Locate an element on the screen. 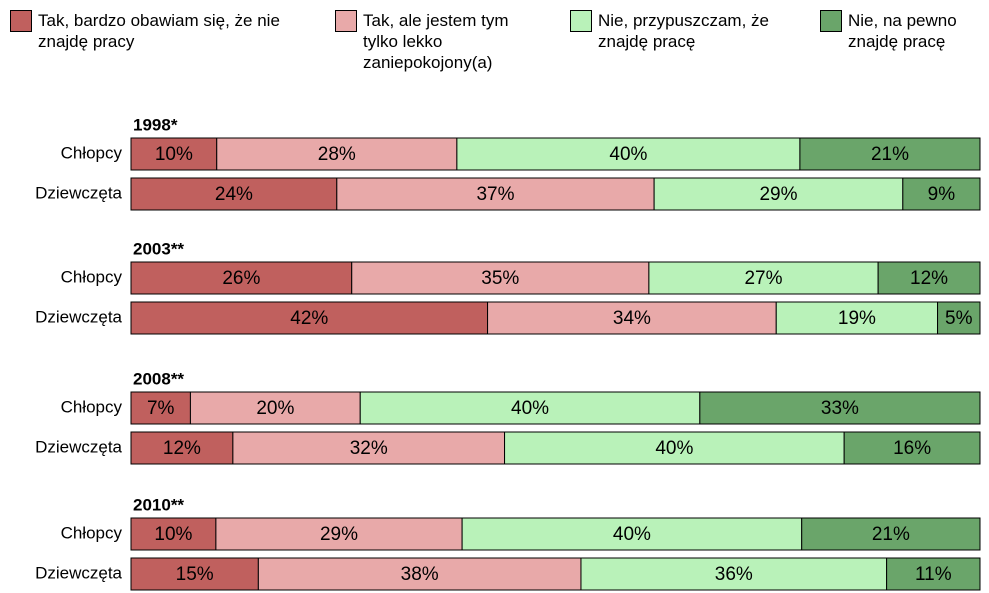  value-label: 34% is located at coordinates (632, 318).